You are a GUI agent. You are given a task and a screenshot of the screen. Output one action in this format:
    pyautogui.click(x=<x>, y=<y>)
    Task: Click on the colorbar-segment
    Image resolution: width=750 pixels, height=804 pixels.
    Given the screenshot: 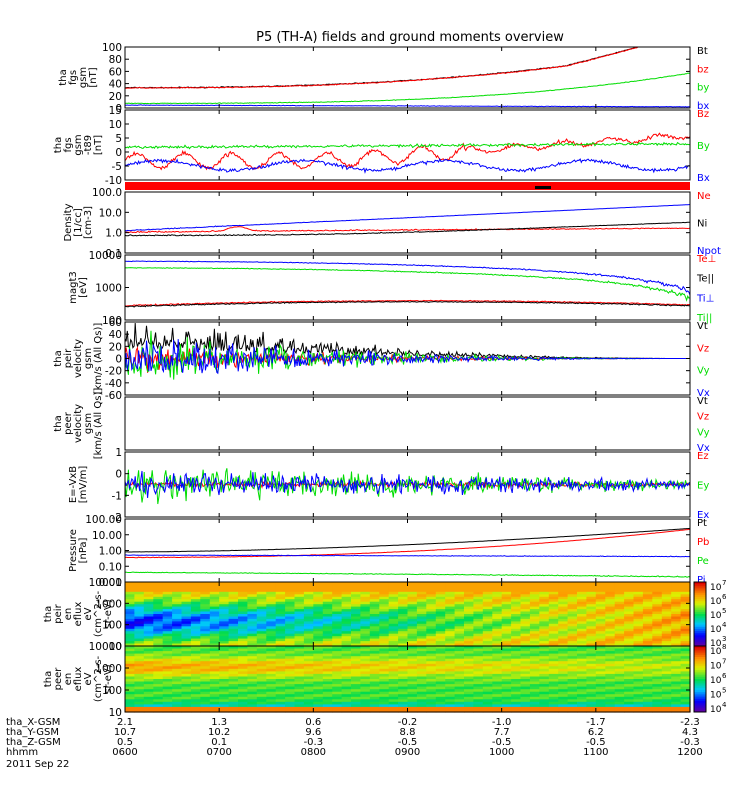 What is the action you would take?
    pyautogui.click(x=700, y=598)
    